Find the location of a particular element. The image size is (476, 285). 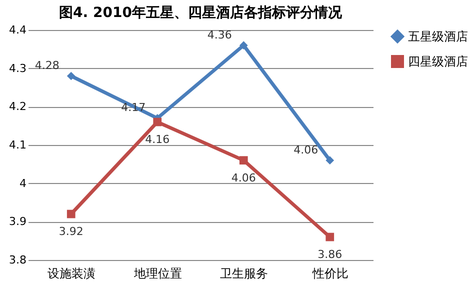

legend-label: 五星级酒店 is located at coordinates (438, 37).